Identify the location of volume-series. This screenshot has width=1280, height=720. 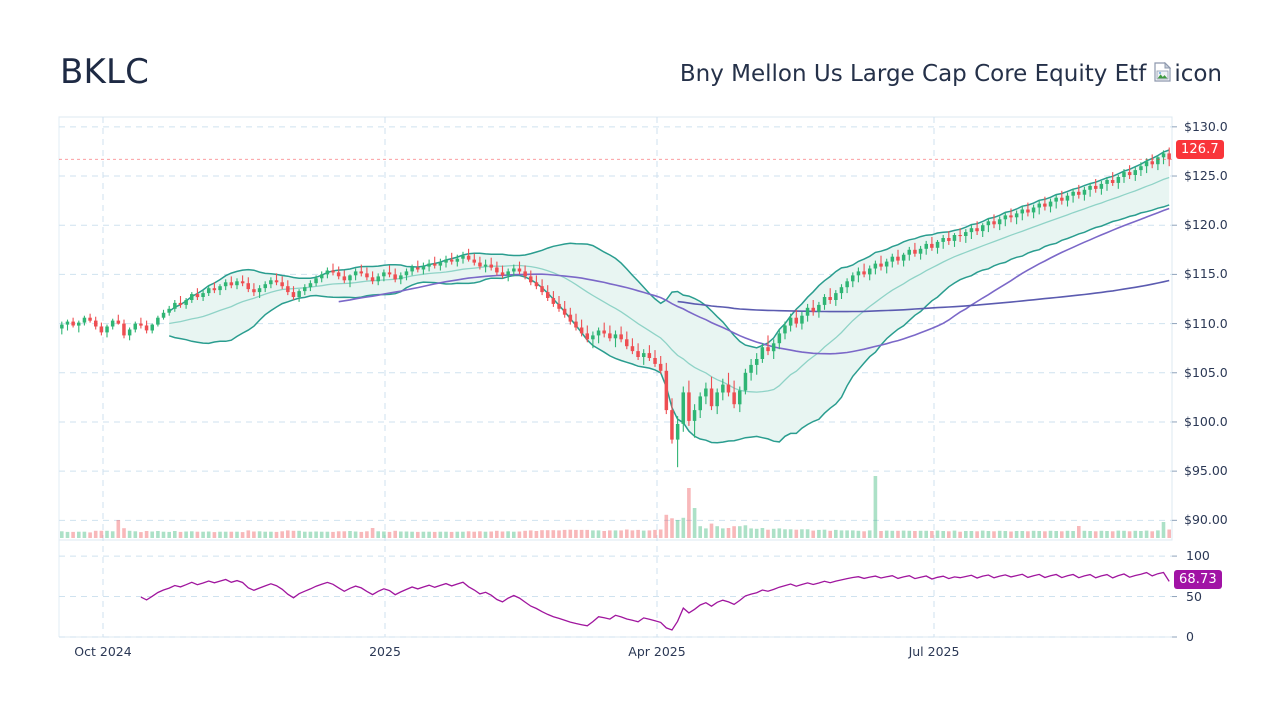
(615, 507).